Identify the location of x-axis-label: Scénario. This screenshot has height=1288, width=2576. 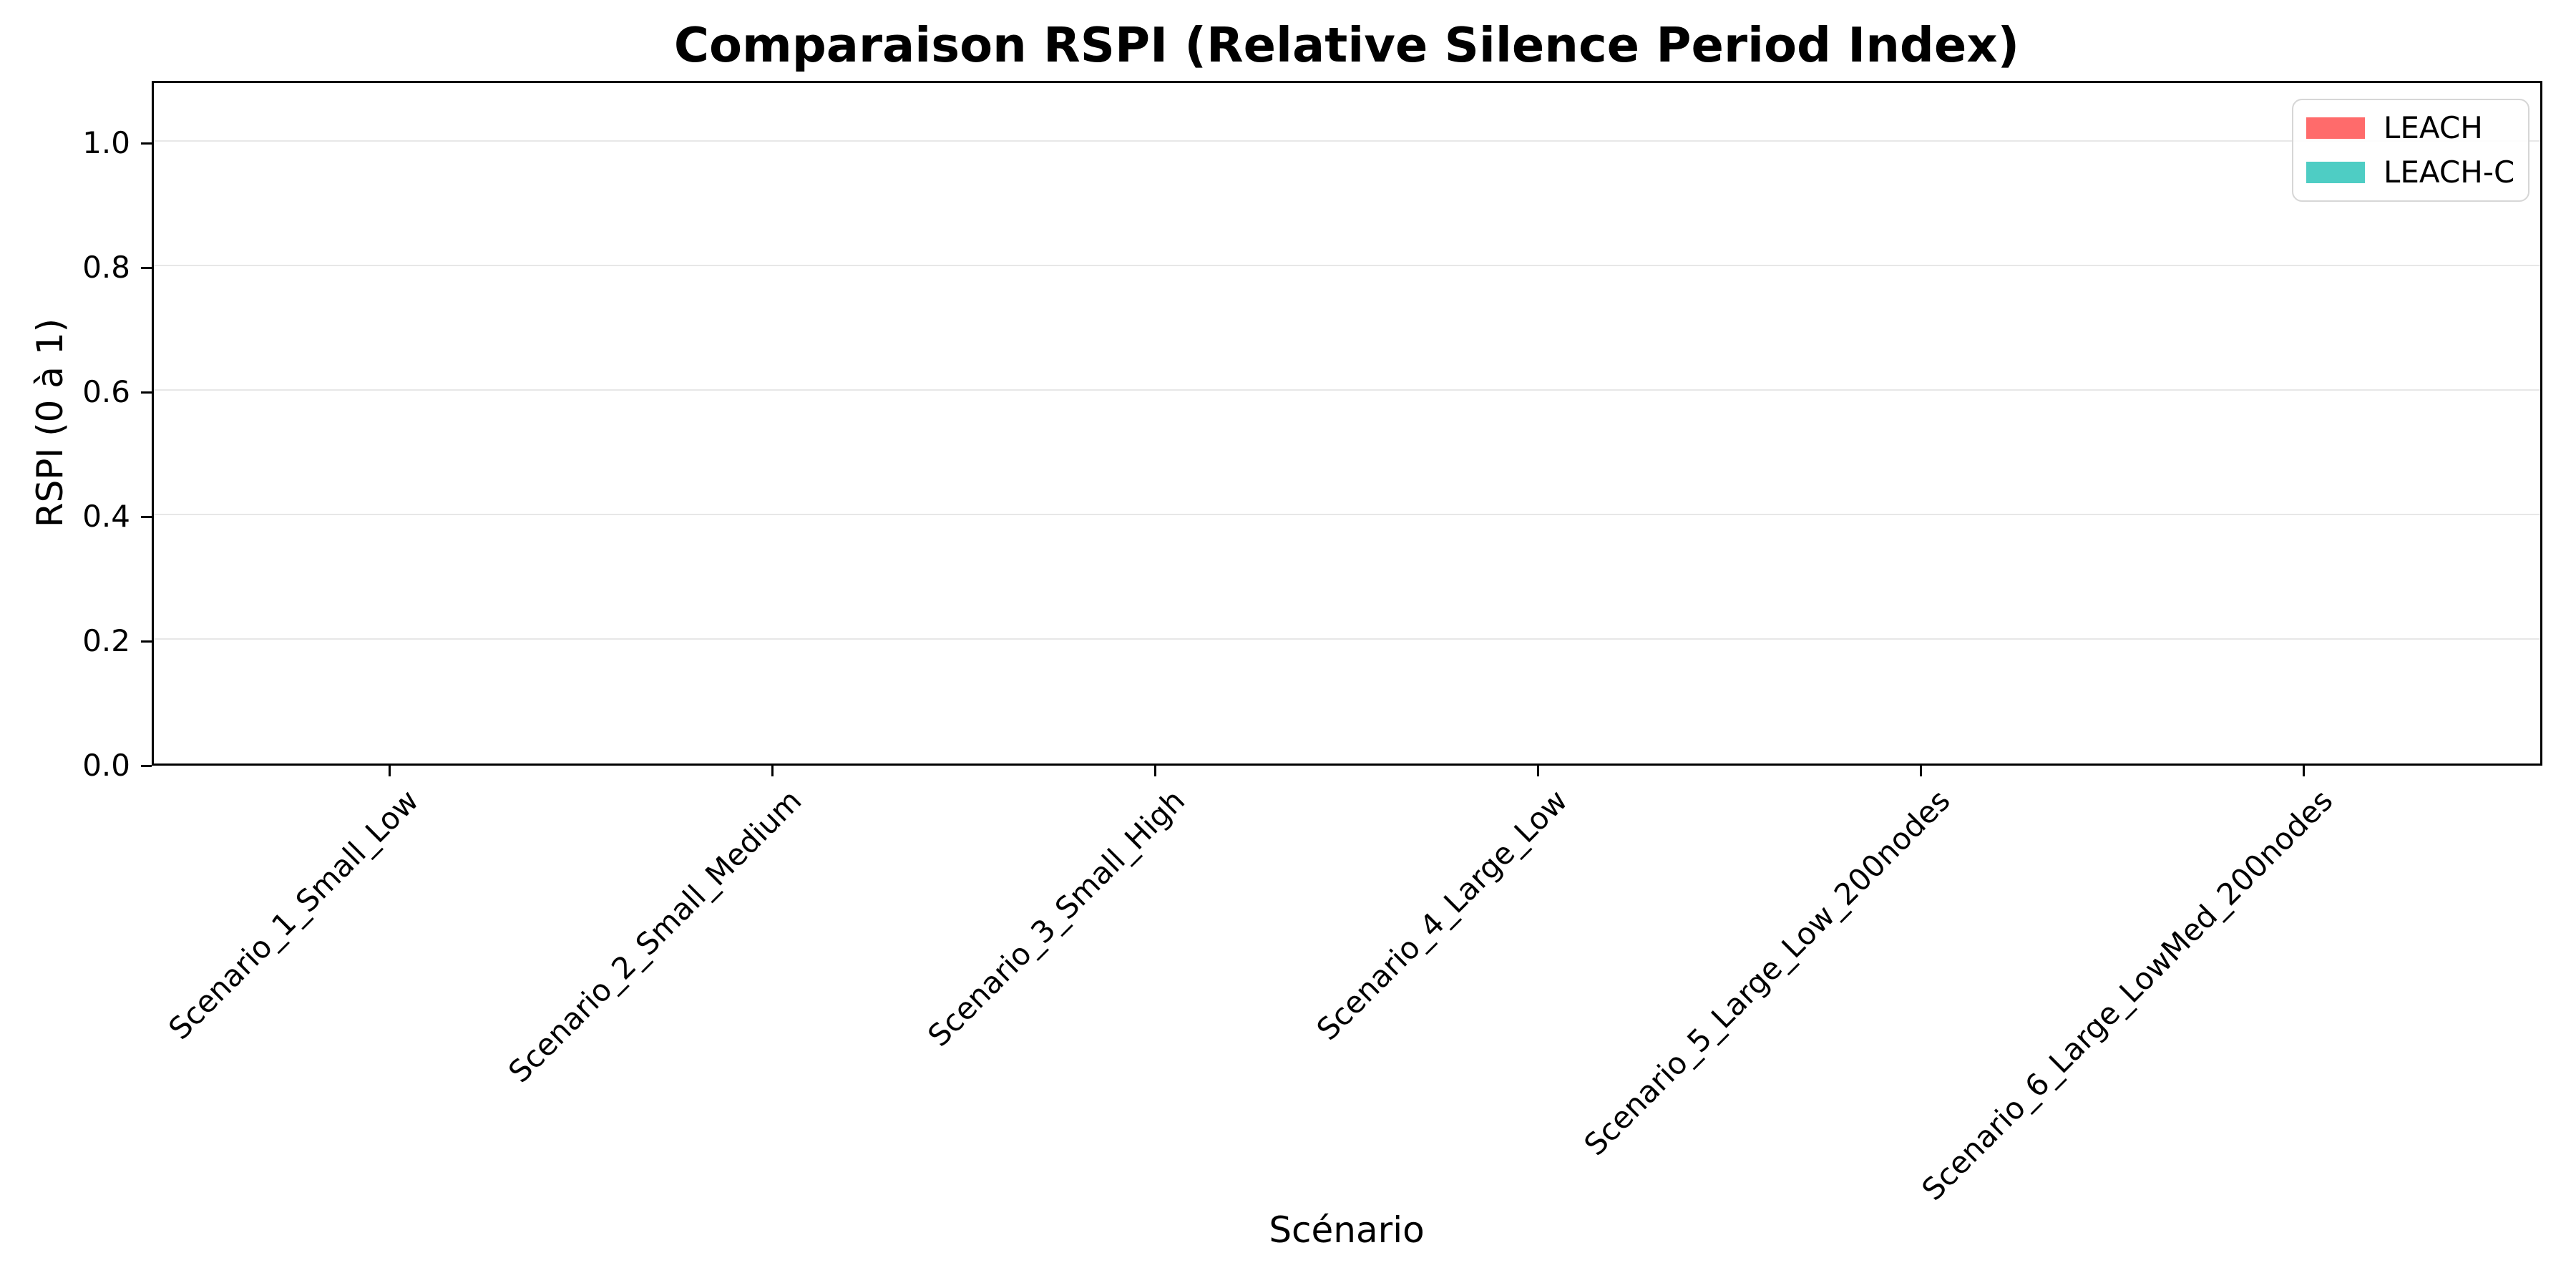
(1347, 1230).